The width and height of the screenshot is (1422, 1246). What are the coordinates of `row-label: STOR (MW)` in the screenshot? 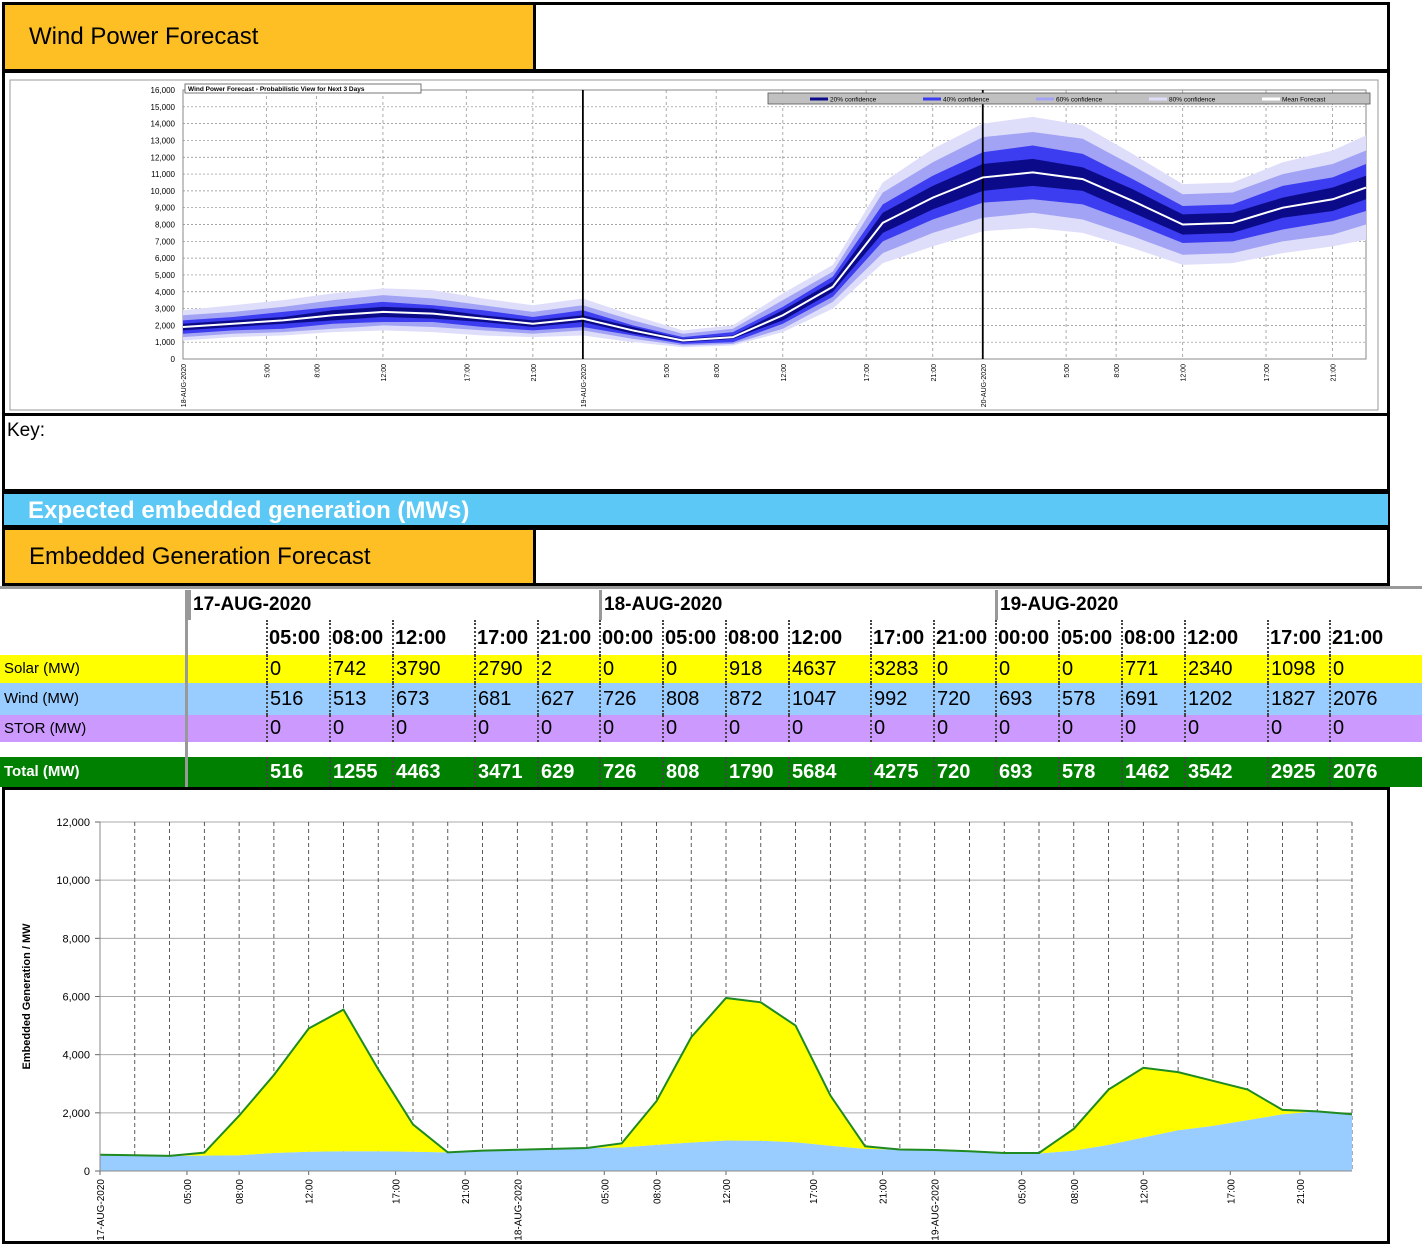 It's located at (92, 728).